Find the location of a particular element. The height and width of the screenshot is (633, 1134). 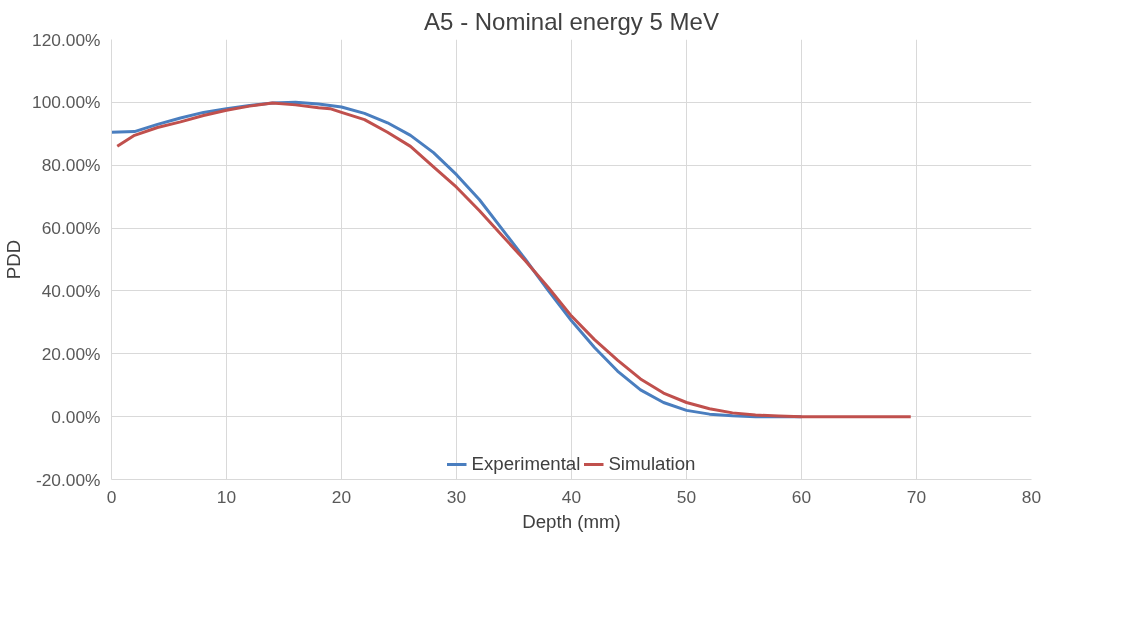

x-tick-label: 70 is located at coordinates (916, 496).